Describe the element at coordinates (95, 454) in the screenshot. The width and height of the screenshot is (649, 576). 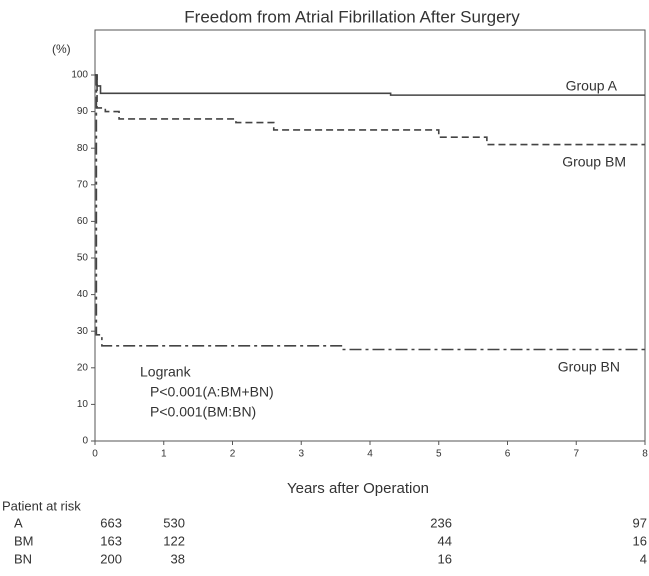
I see `x-tick-label: 0` at that location.